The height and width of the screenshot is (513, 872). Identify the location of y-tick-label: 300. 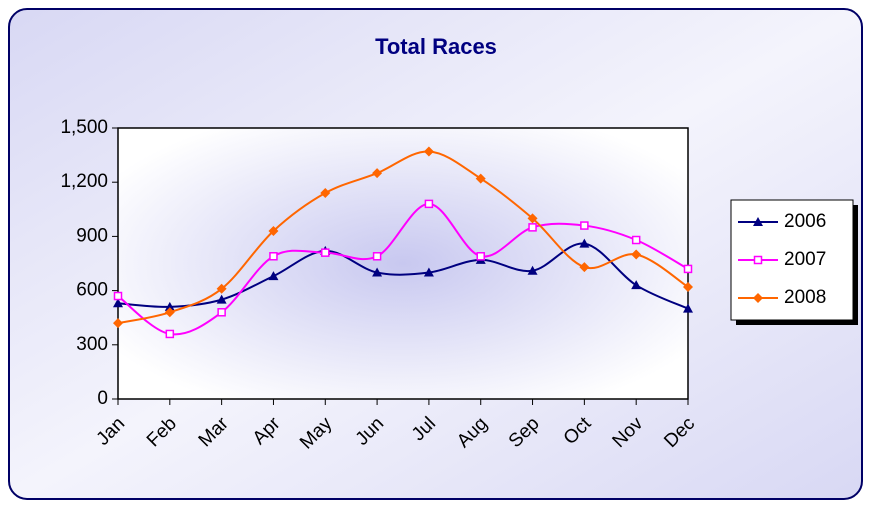
(92, 344).